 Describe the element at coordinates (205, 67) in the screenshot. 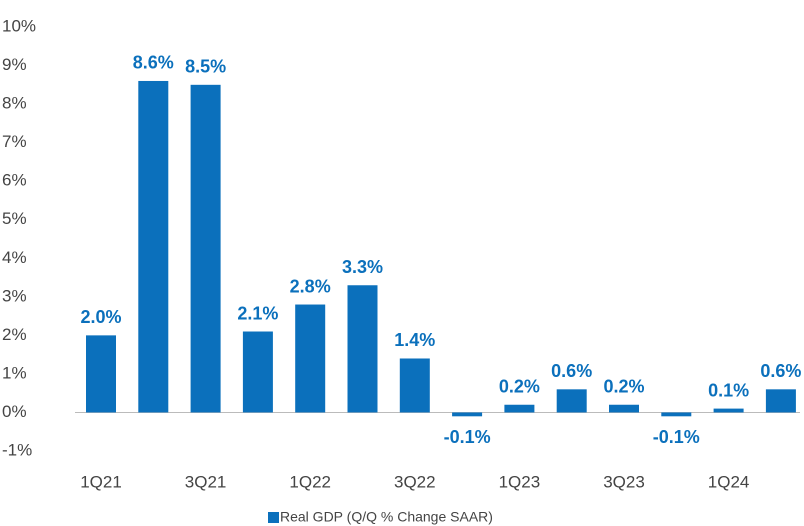

I see `value-label: 8.5%` at that location.